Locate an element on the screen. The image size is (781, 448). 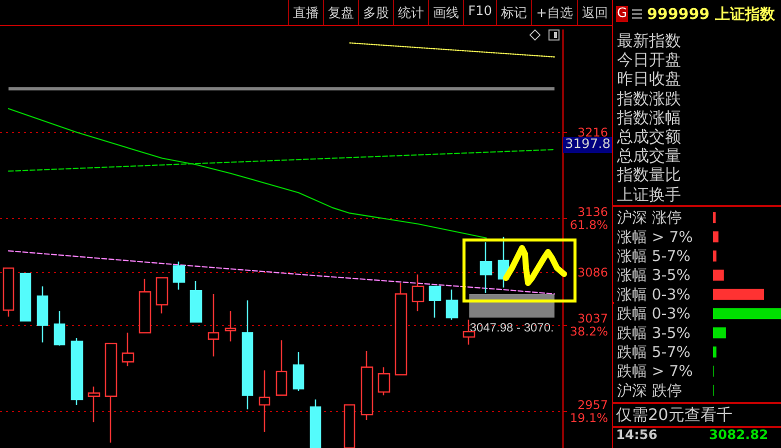
text: G is located at coordinates (622, 14).